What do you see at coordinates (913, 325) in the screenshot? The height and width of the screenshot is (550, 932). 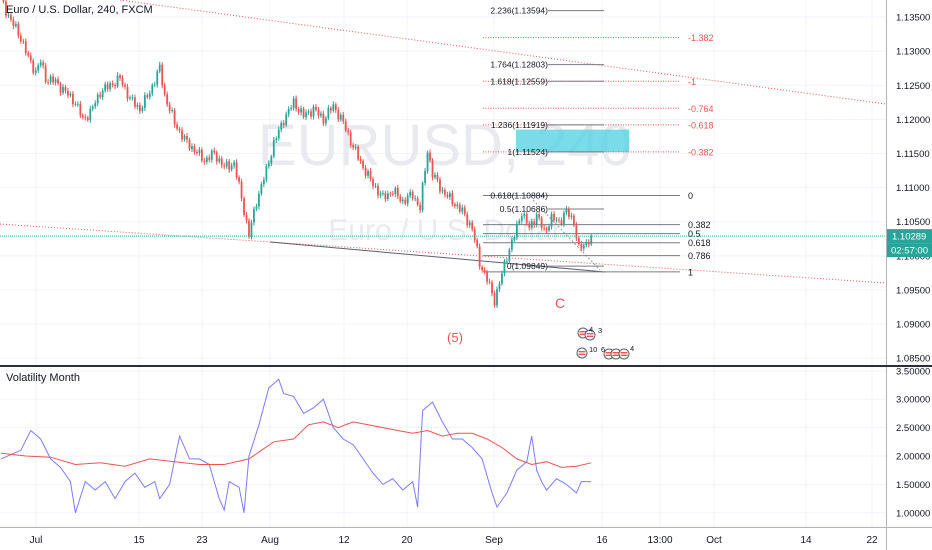 I see `y-tick-label: 1.09000` at bounding box center [913, 325].